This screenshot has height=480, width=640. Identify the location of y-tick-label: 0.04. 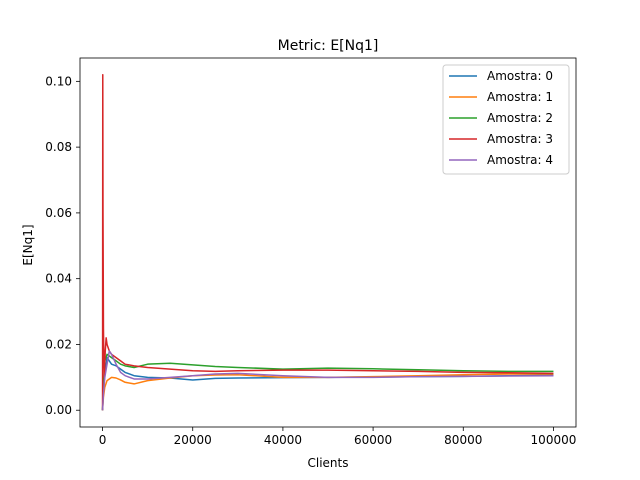
(58, 279).